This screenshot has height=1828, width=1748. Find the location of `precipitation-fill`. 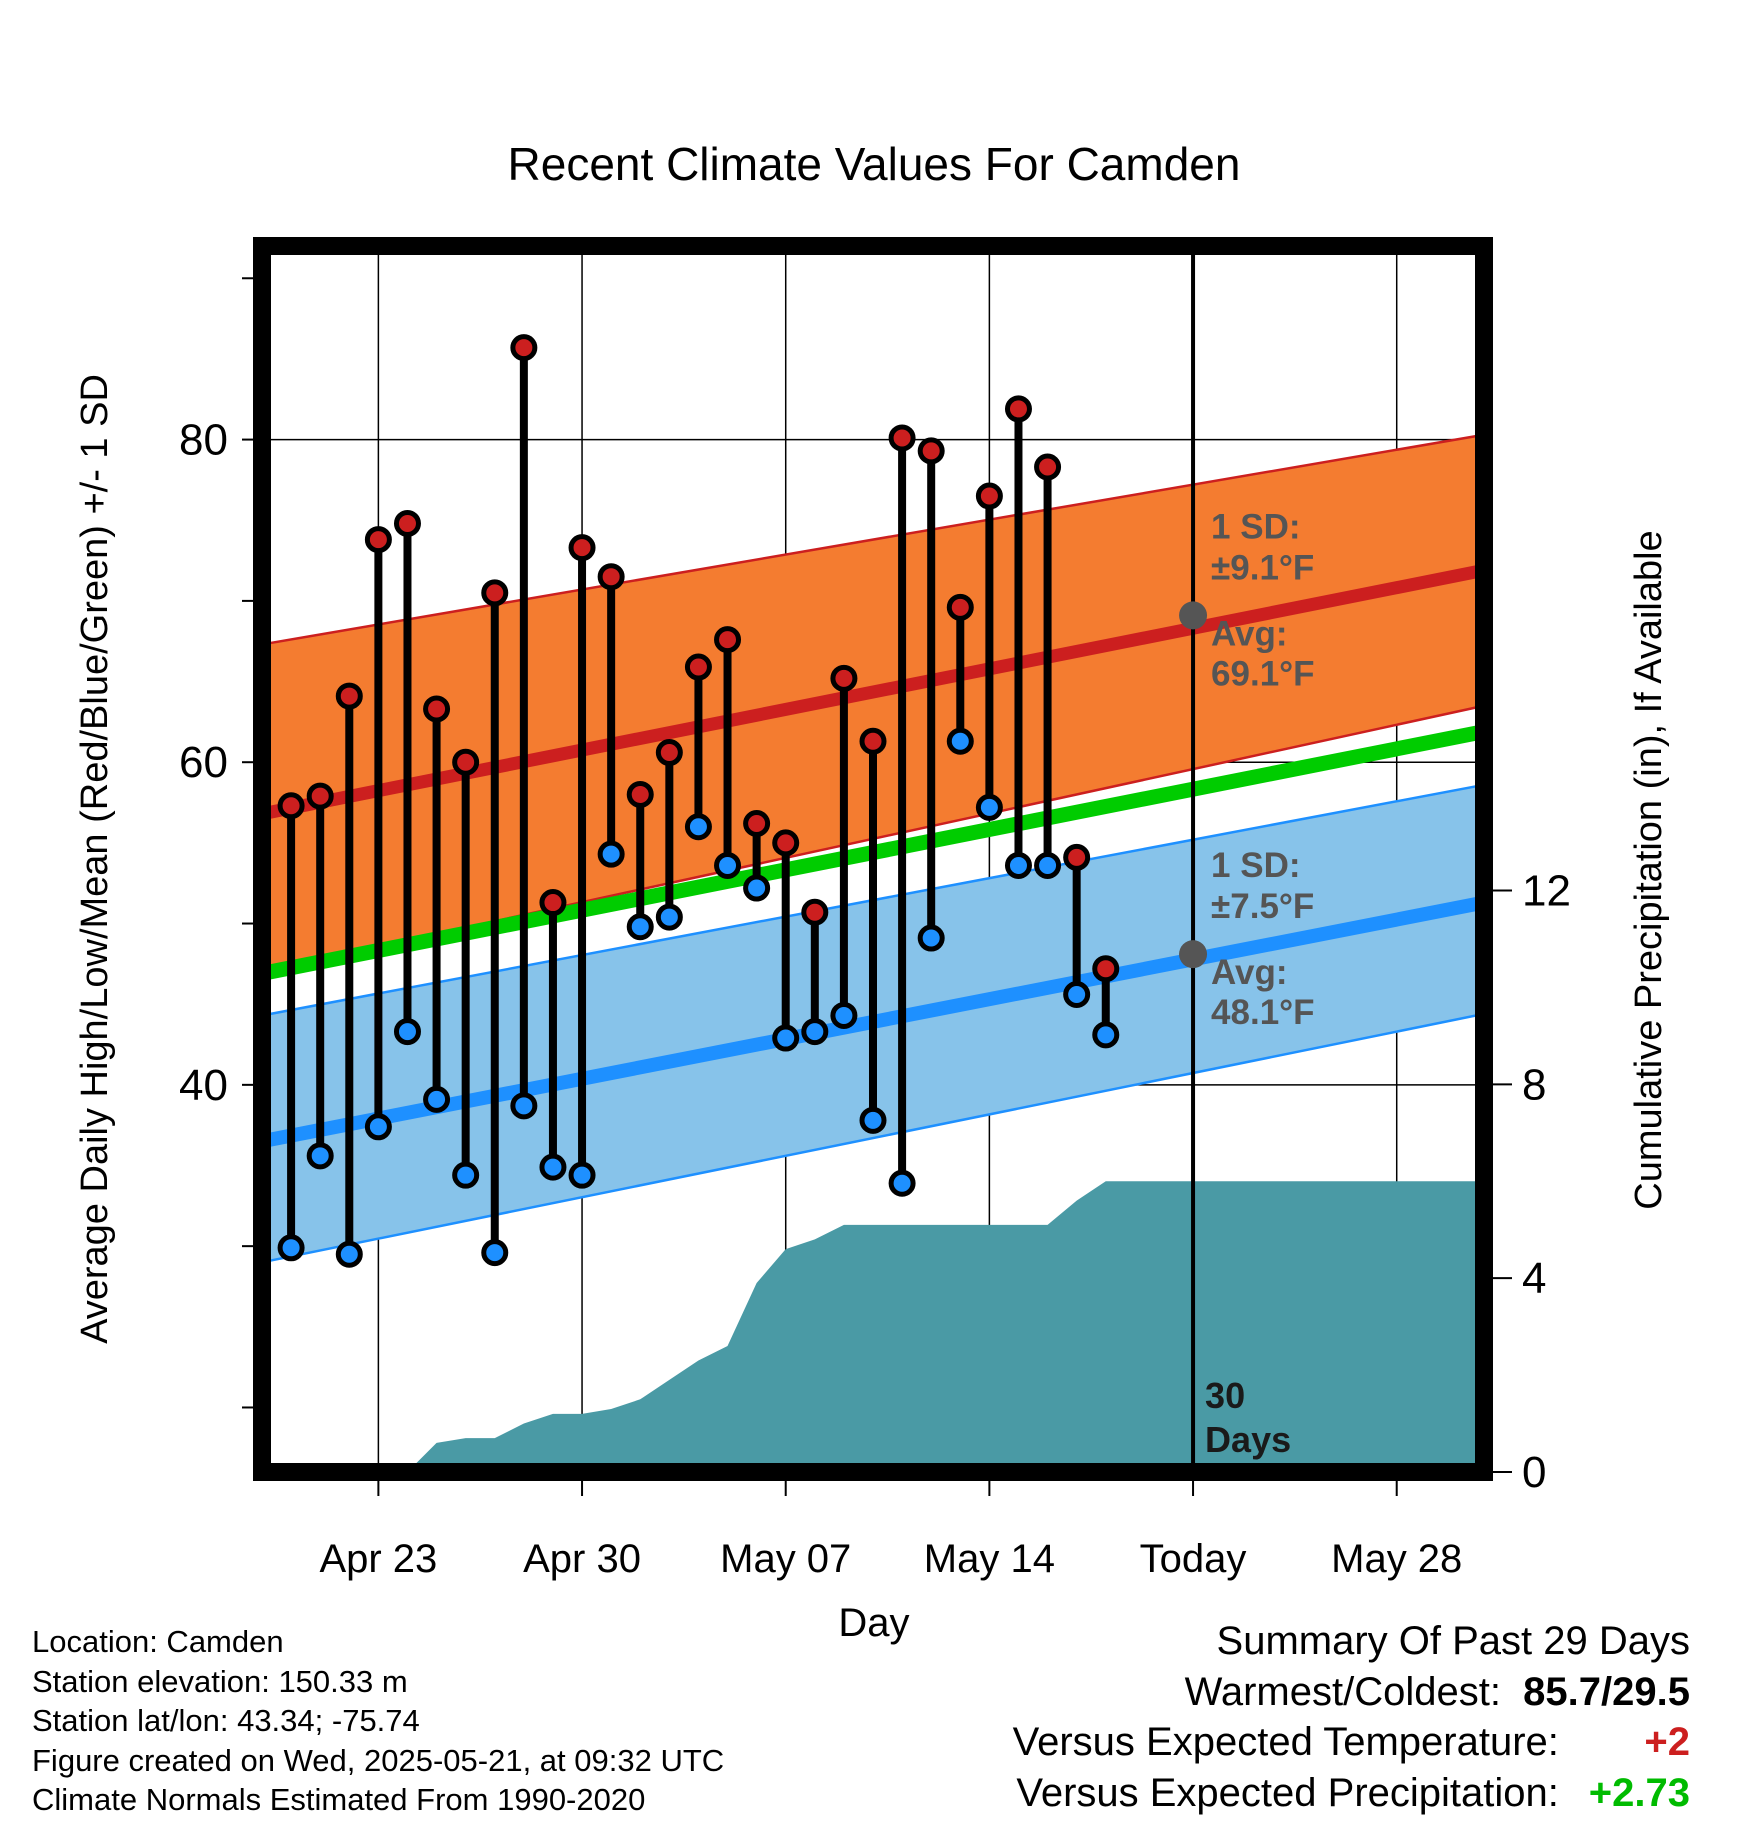

precipitation-fill is located at coordinates (873, 1326).